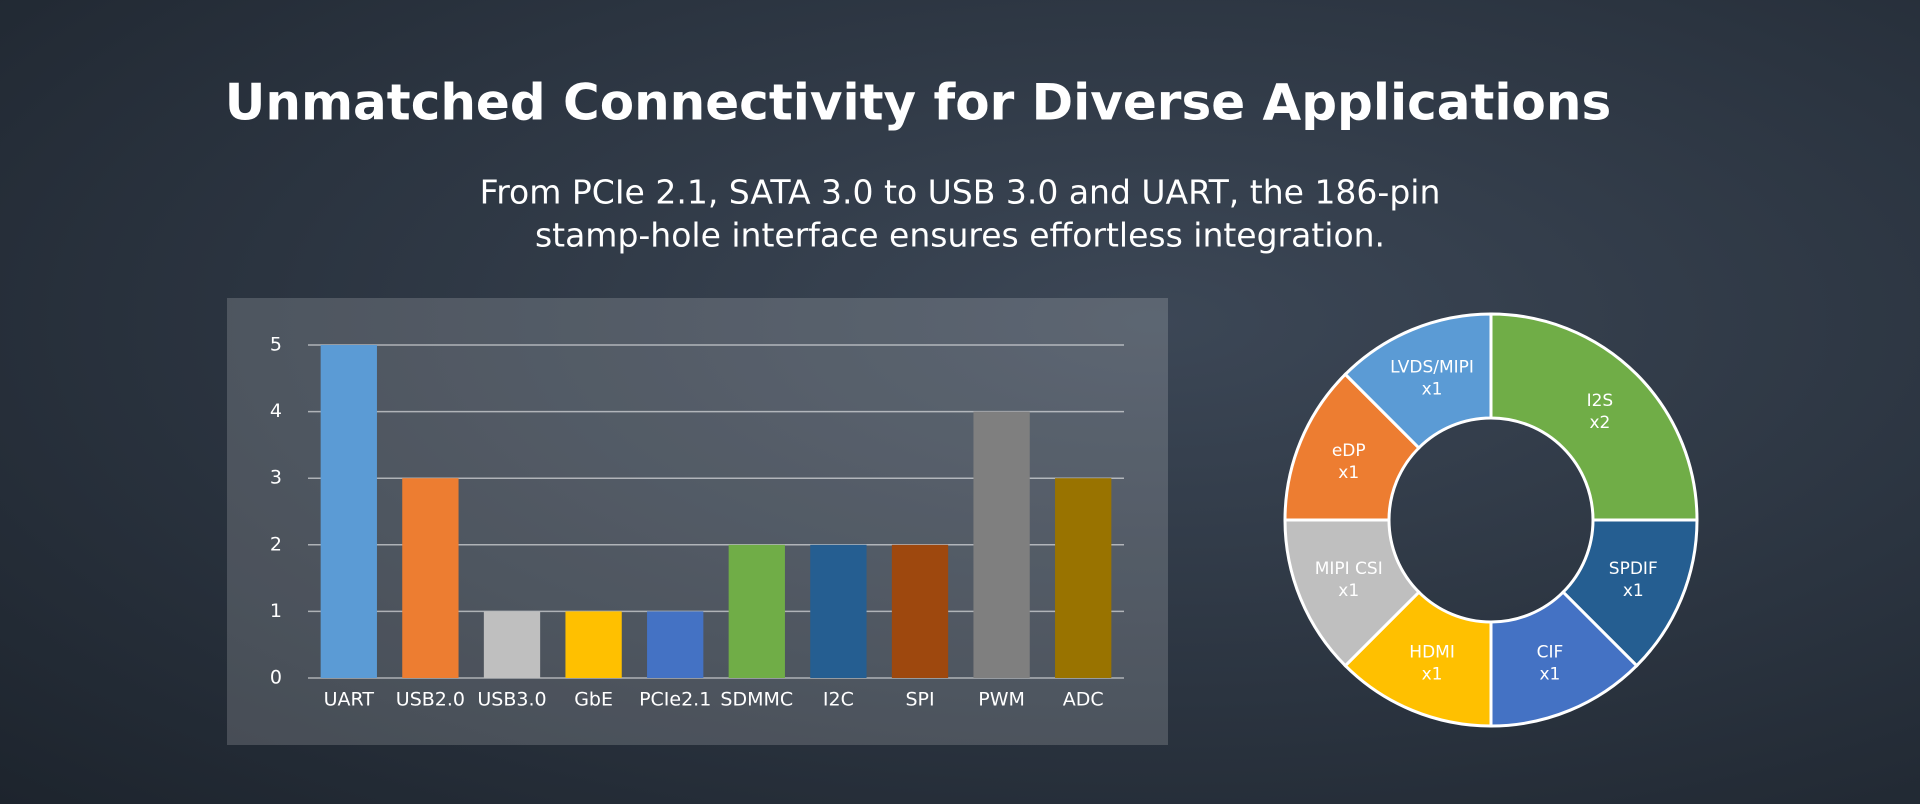  What do you see at coordinates (1600, 401) in the screenshot?
I see `slice-name: I2S` at bounding box center [1600, 401].